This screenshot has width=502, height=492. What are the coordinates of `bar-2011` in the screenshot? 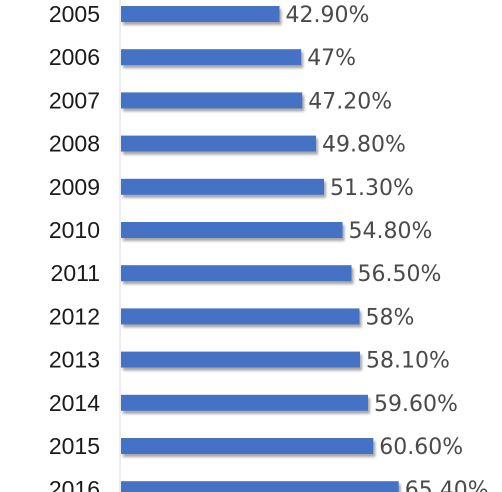 It's located at (236, 273).